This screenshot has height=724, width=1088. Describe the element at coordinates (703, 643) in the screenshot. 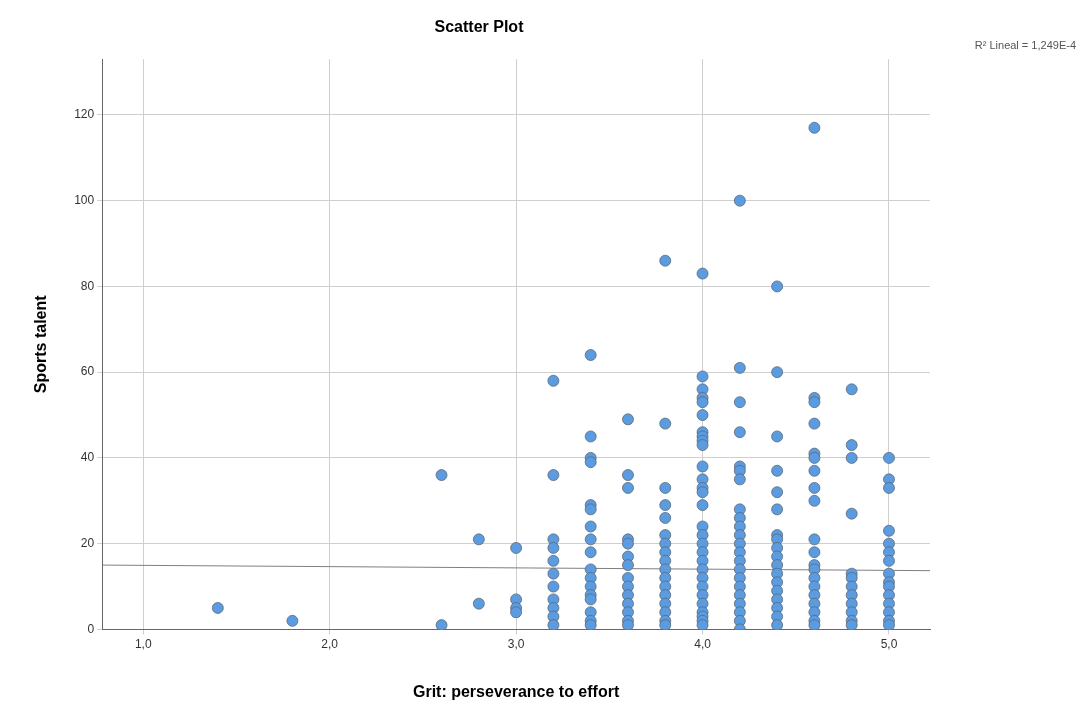

I see `x-tick-label: 4,0` at that location.